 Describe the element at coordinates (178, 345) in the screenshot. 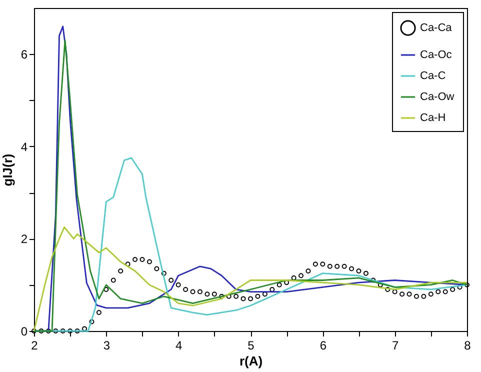

I see `x-tick-label: 4` at that location.